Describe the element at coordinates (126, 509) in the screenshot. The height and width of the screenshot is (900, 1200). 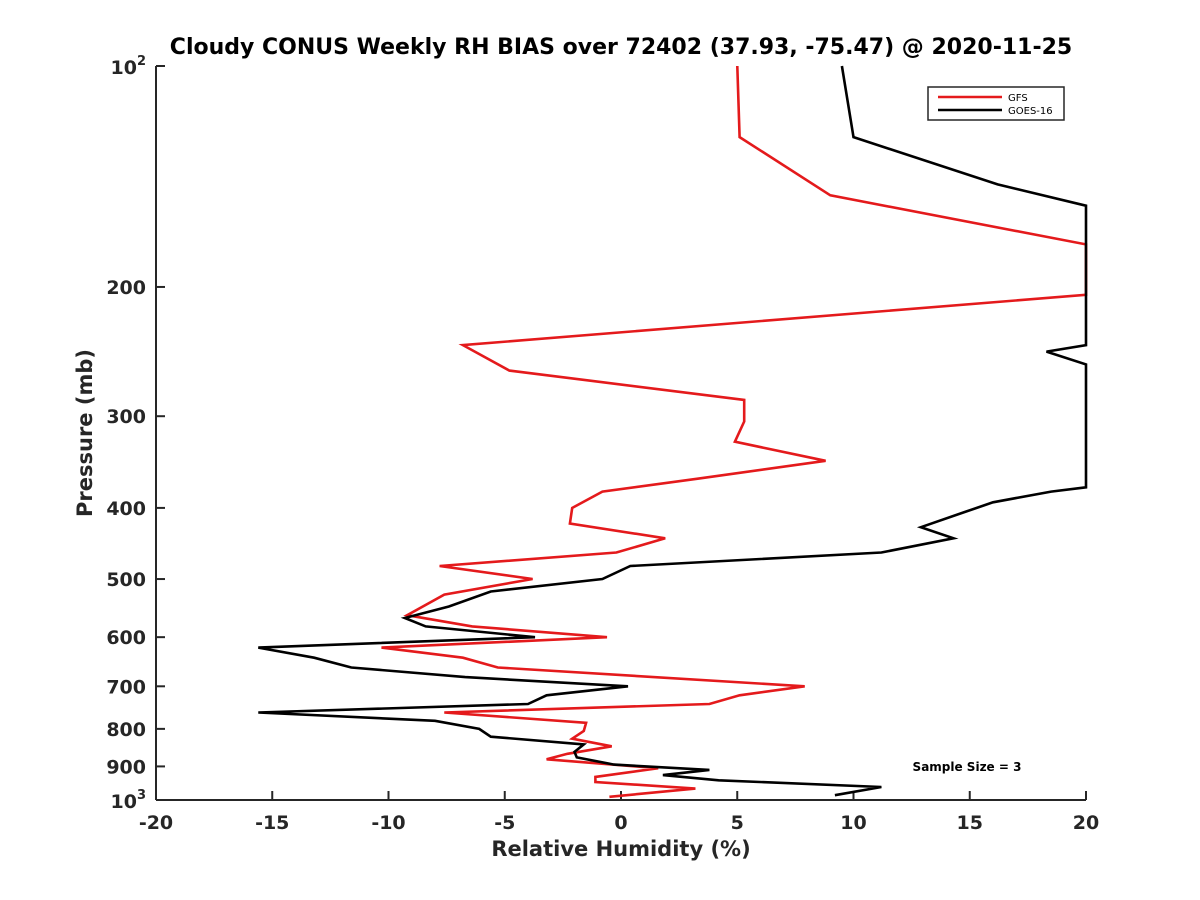
I see `y-tick-label: 400` at that location.